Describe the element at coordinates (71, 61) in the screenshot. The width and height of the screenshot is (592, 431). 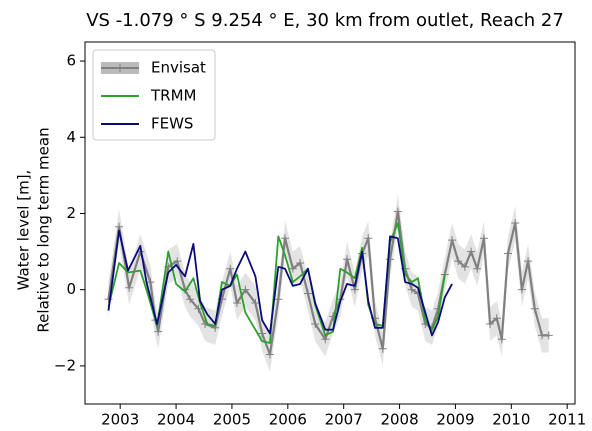
I see `y-tick-label: 6` at that location.